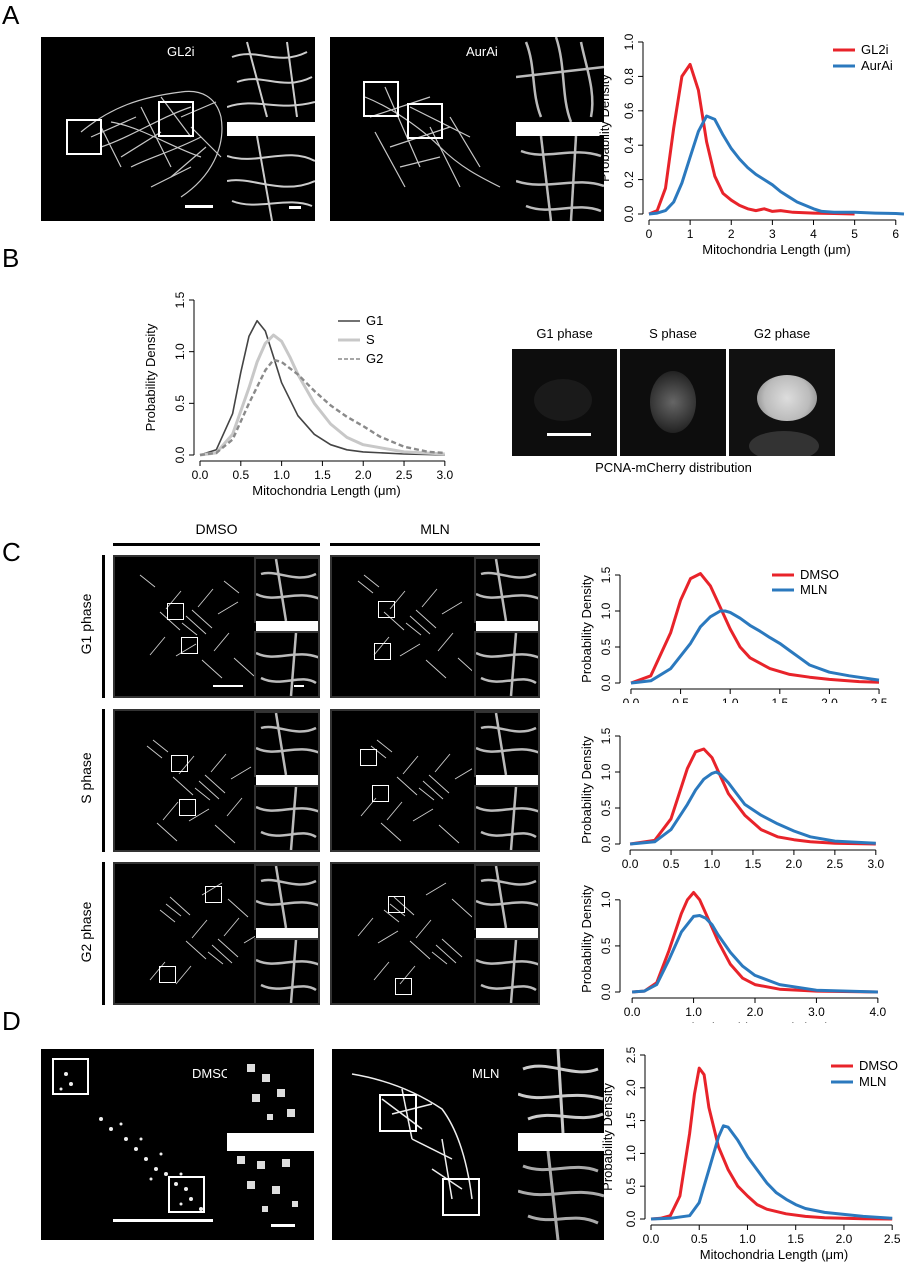 The width and height of the screenshot is (911, 1280). Describe the element at coordinates (103, 780) in the screenshot. I see `row-bar-s` at that location.